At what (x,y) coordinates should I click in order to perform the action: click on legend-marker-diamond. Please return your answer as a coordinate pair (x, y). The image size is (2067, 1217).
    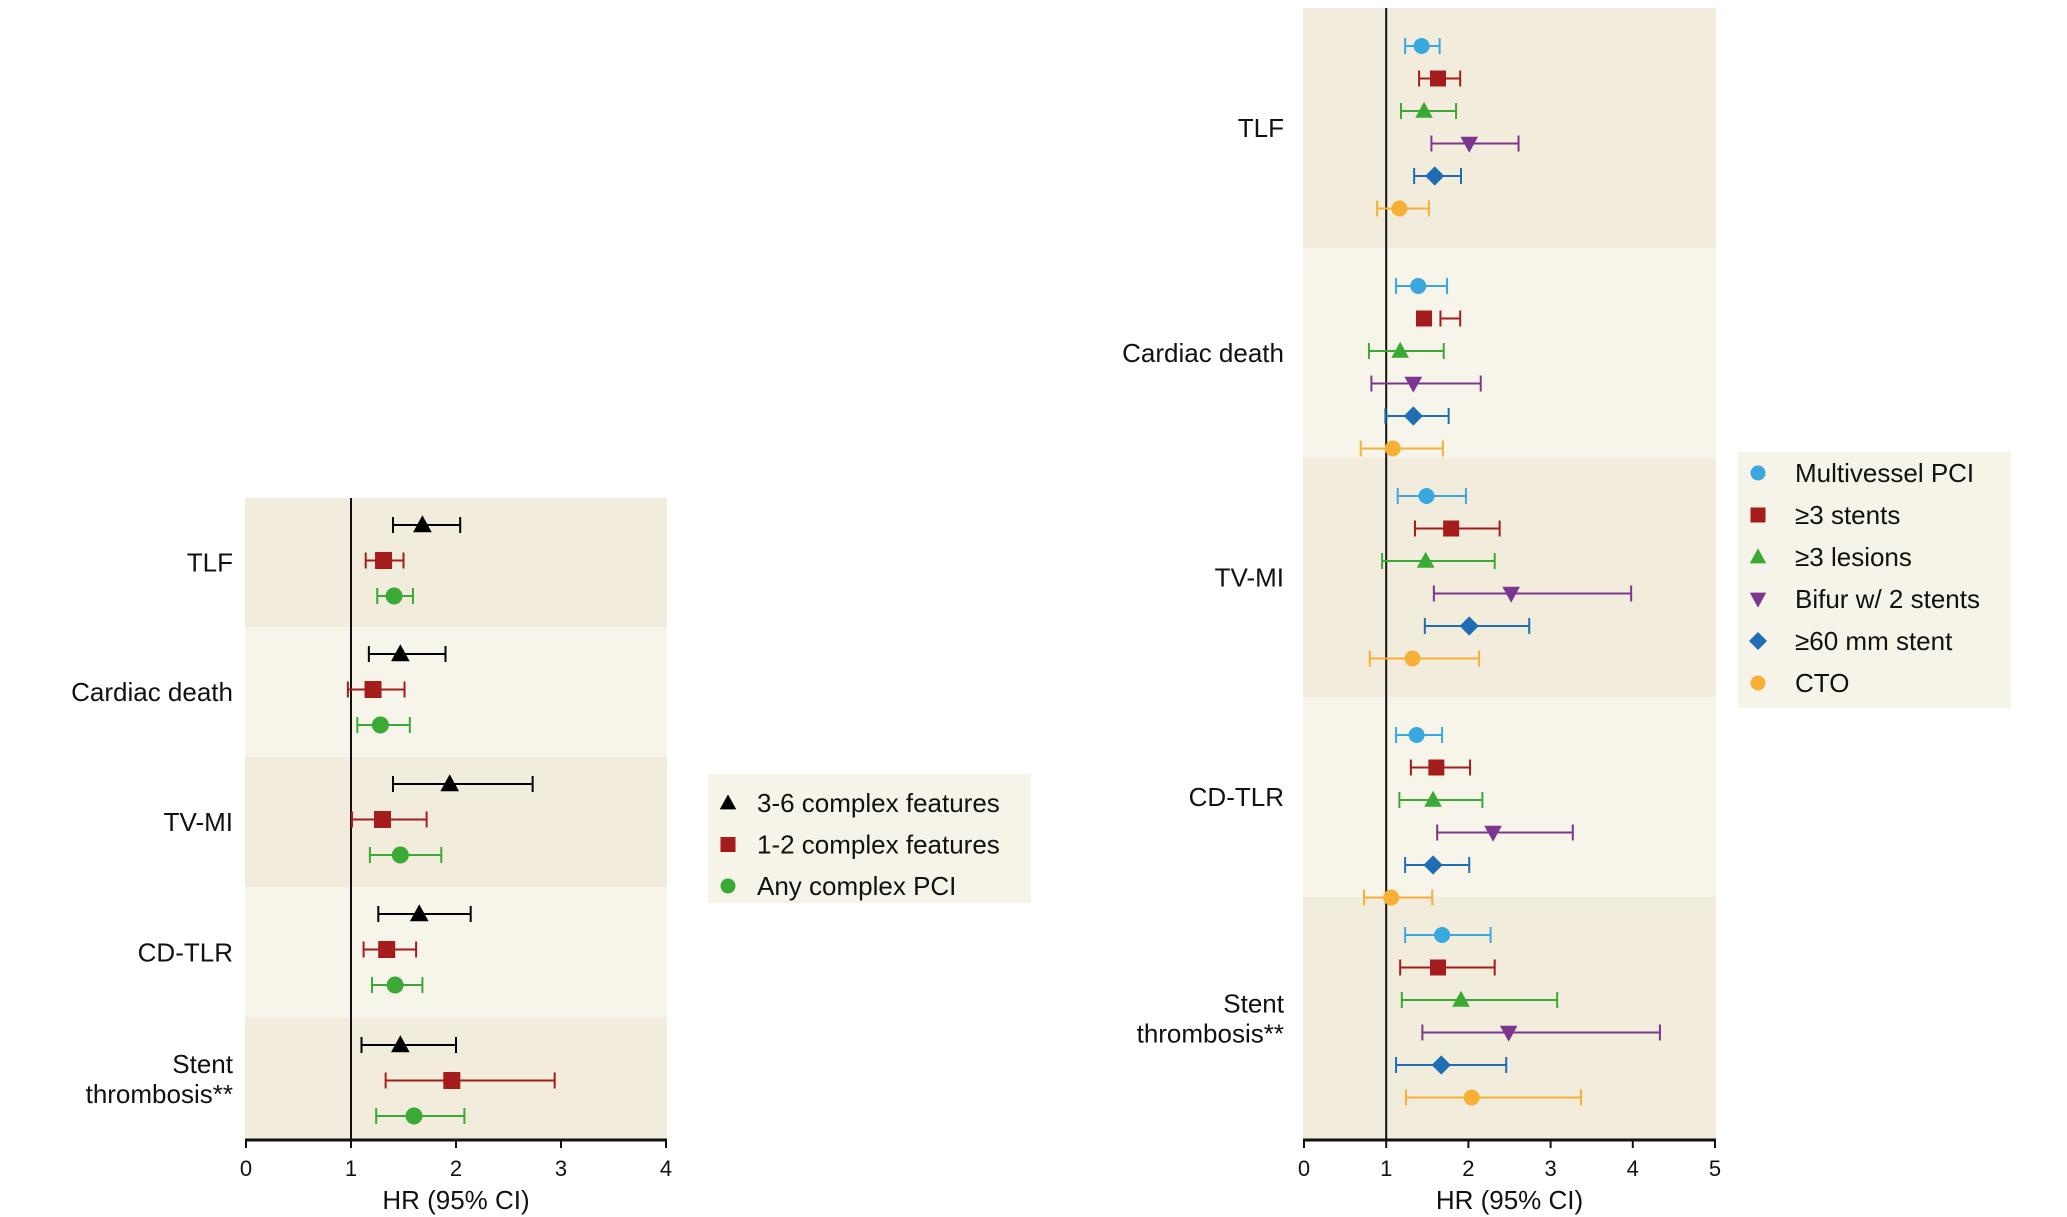
    Looking at the image, I should click on (1758, 641).